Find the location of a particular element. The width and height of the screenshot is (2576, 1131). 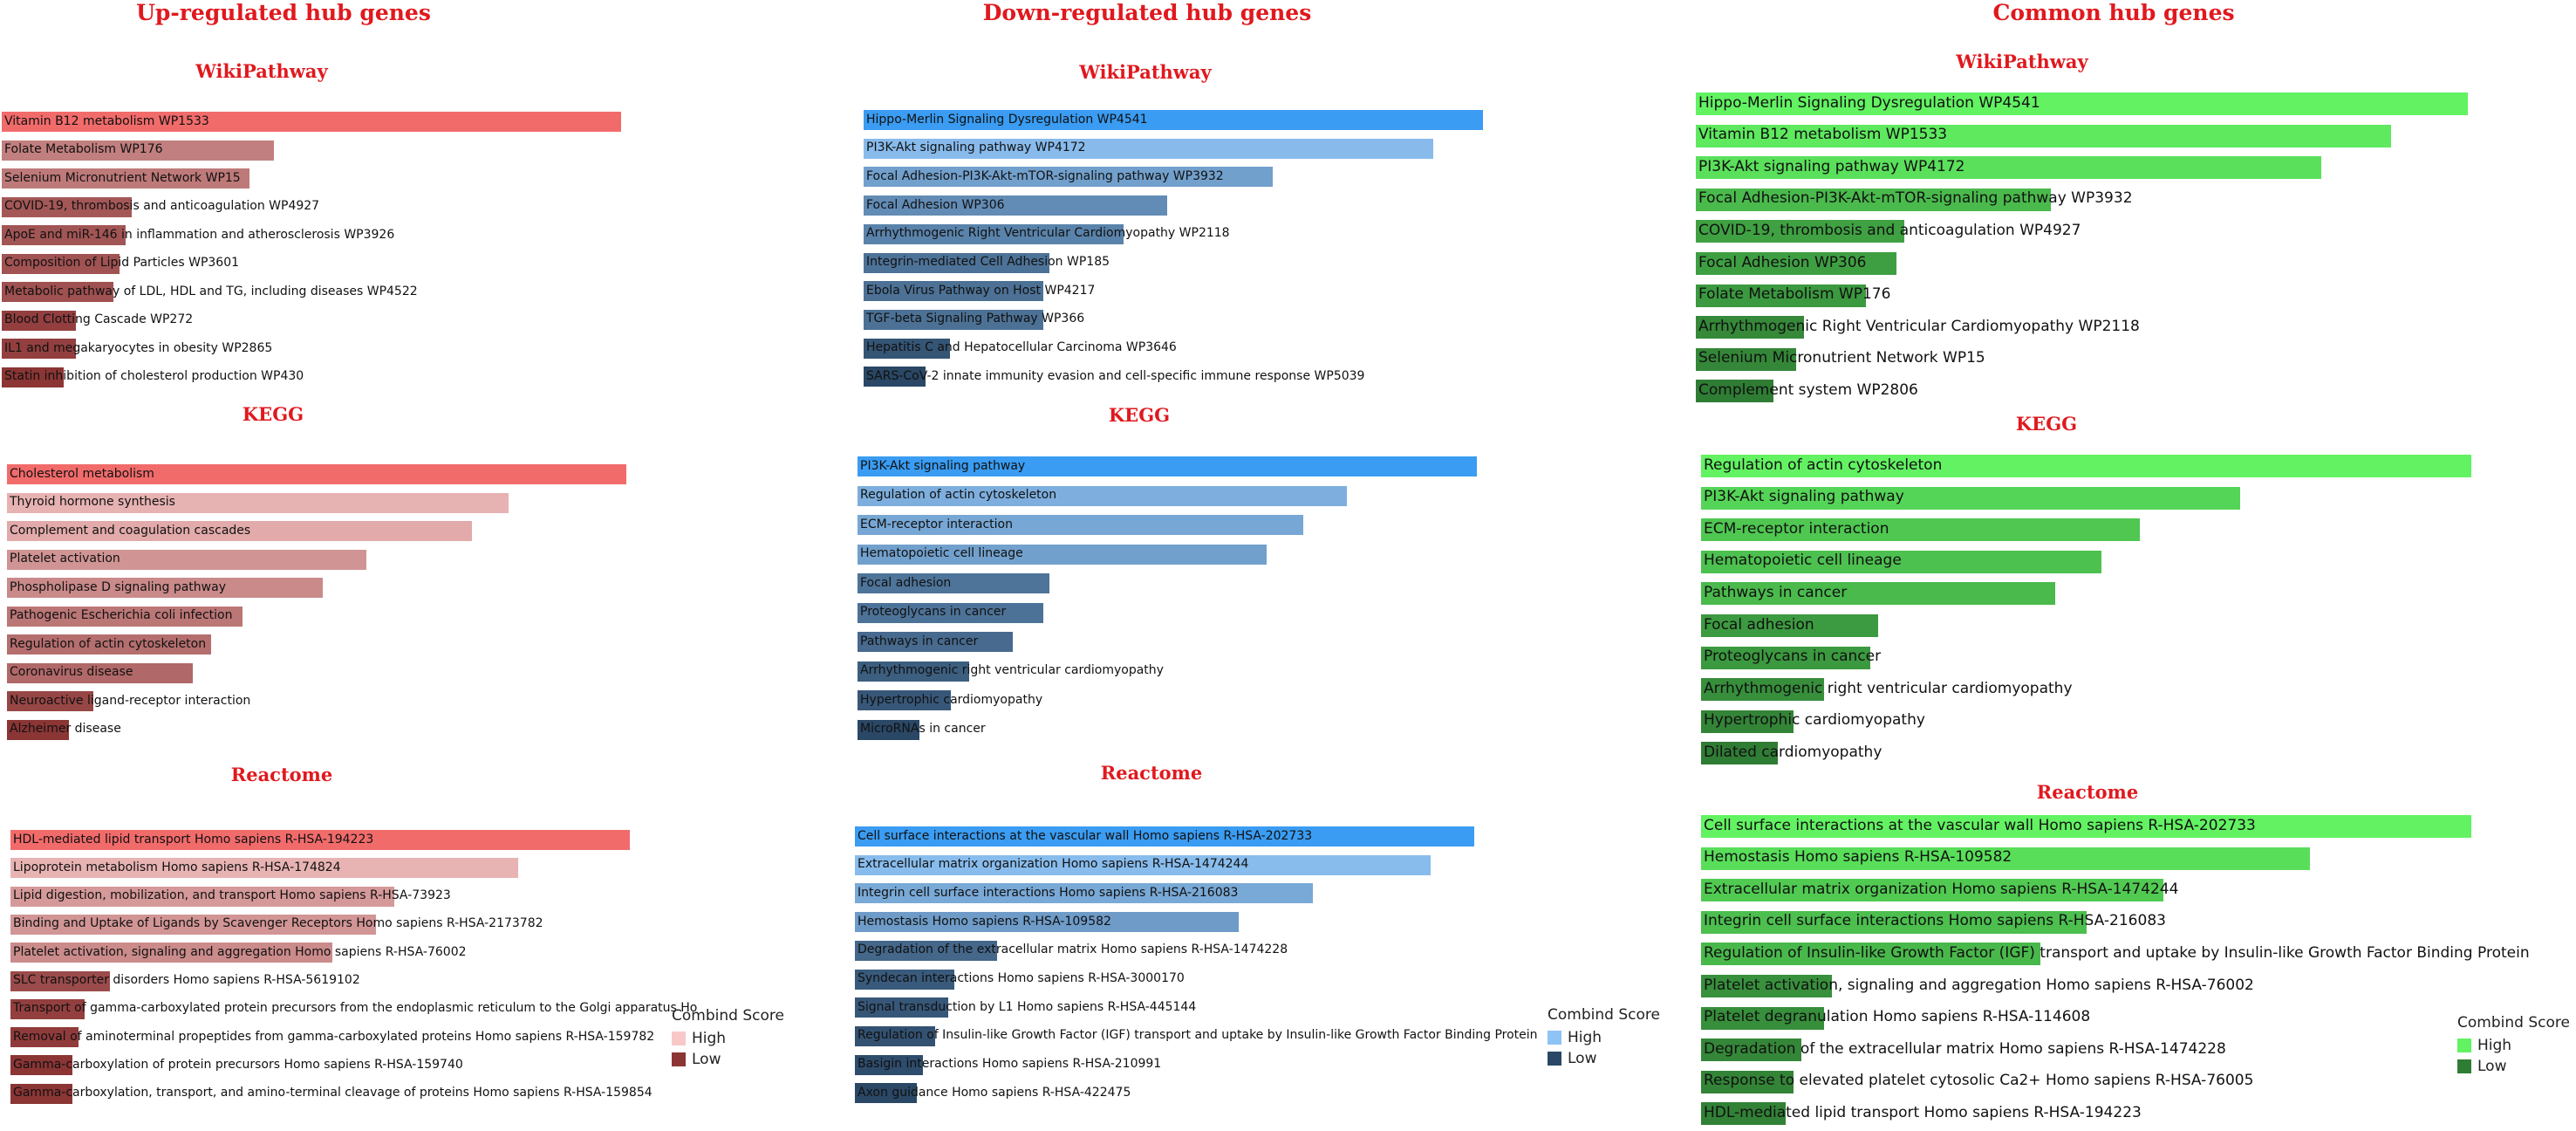

legend-label-low: Low is located at coordinates (2492, 1066).